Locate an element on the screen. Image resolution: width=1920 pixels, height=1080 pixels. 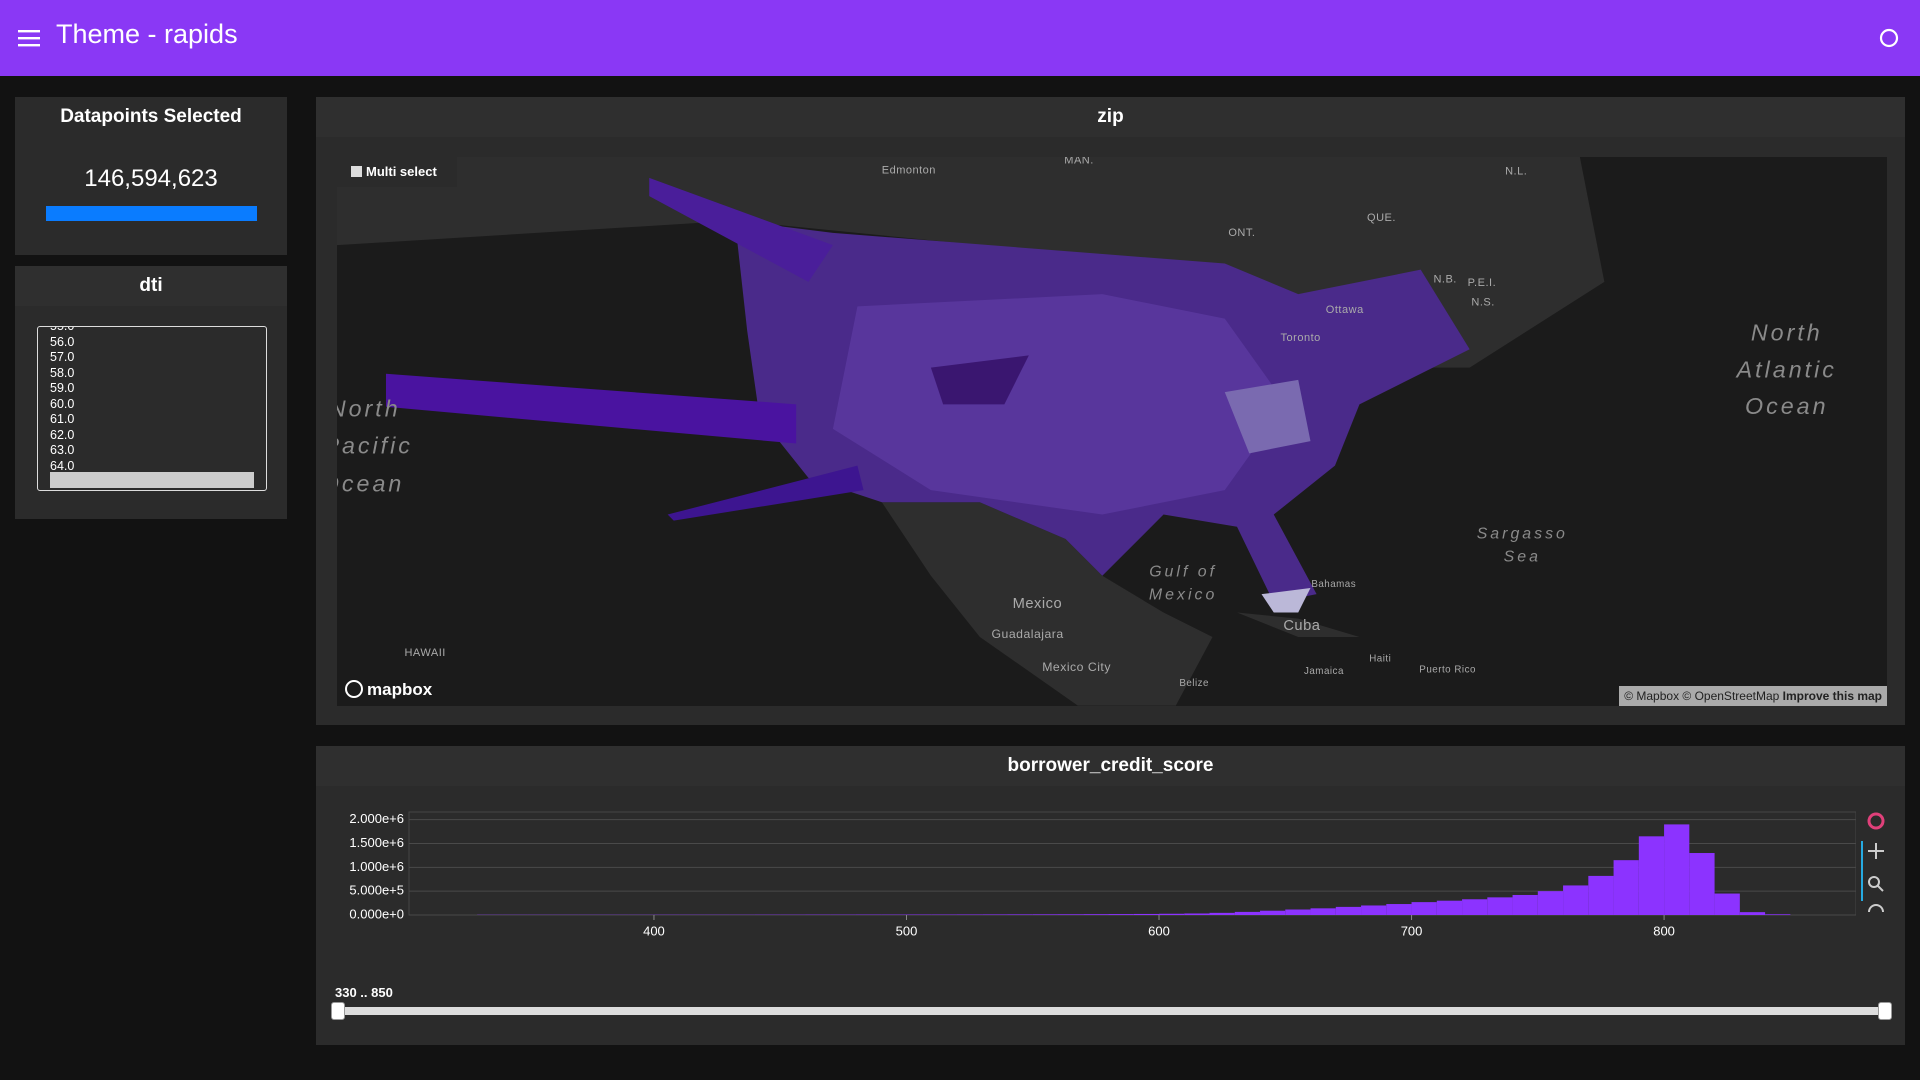
mapbox-logo: mapbox is located at coordinates (388, 690).